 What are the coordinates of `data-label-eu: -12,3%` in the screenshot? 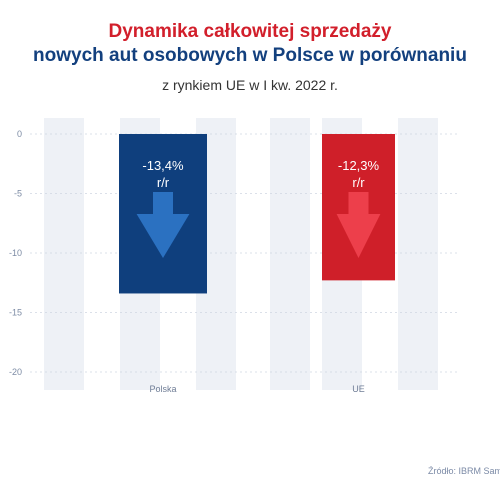 It's located at (359, 165).